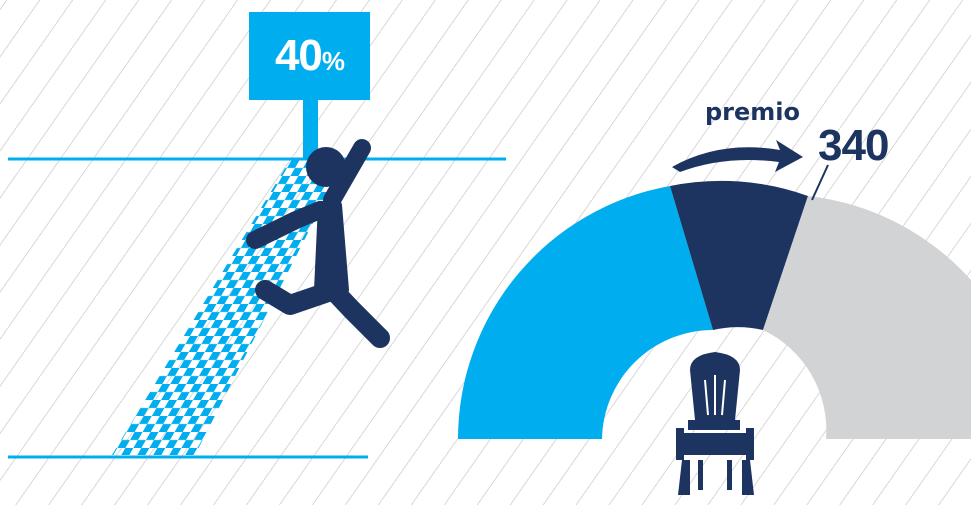 The height and width of the screenshot is (505, 971). I want to click on percent-number: 40, so click(298, 55).